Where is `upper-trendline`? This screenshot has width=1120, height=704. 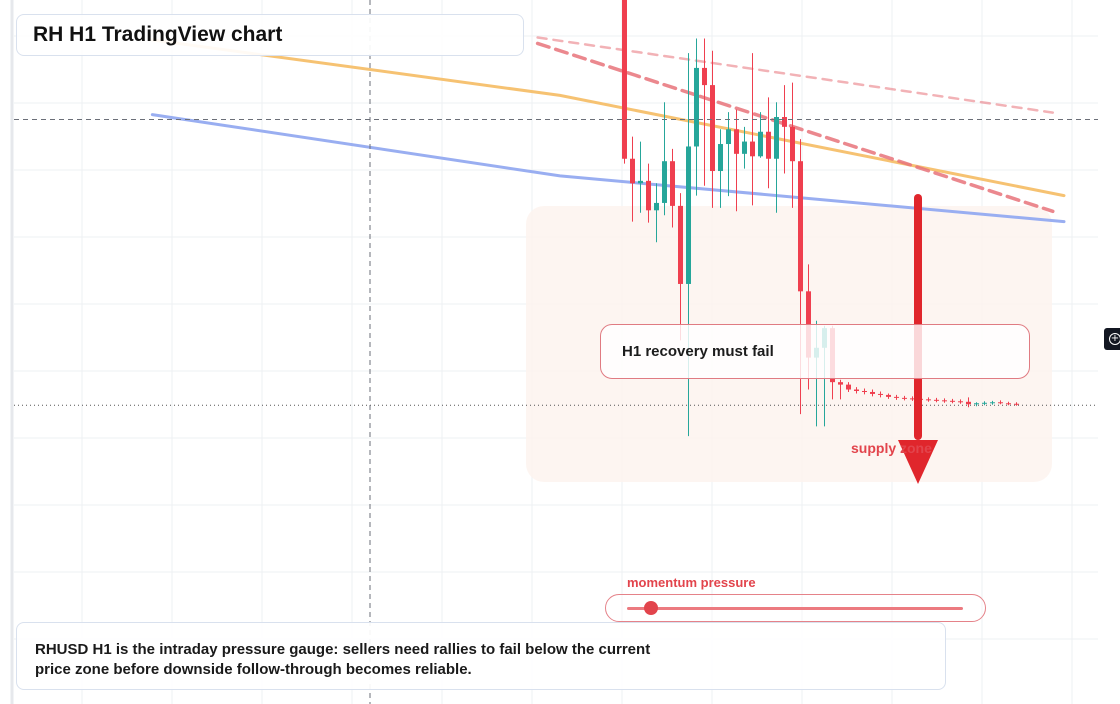
upper-trendline is located at coordinates (795, 75).